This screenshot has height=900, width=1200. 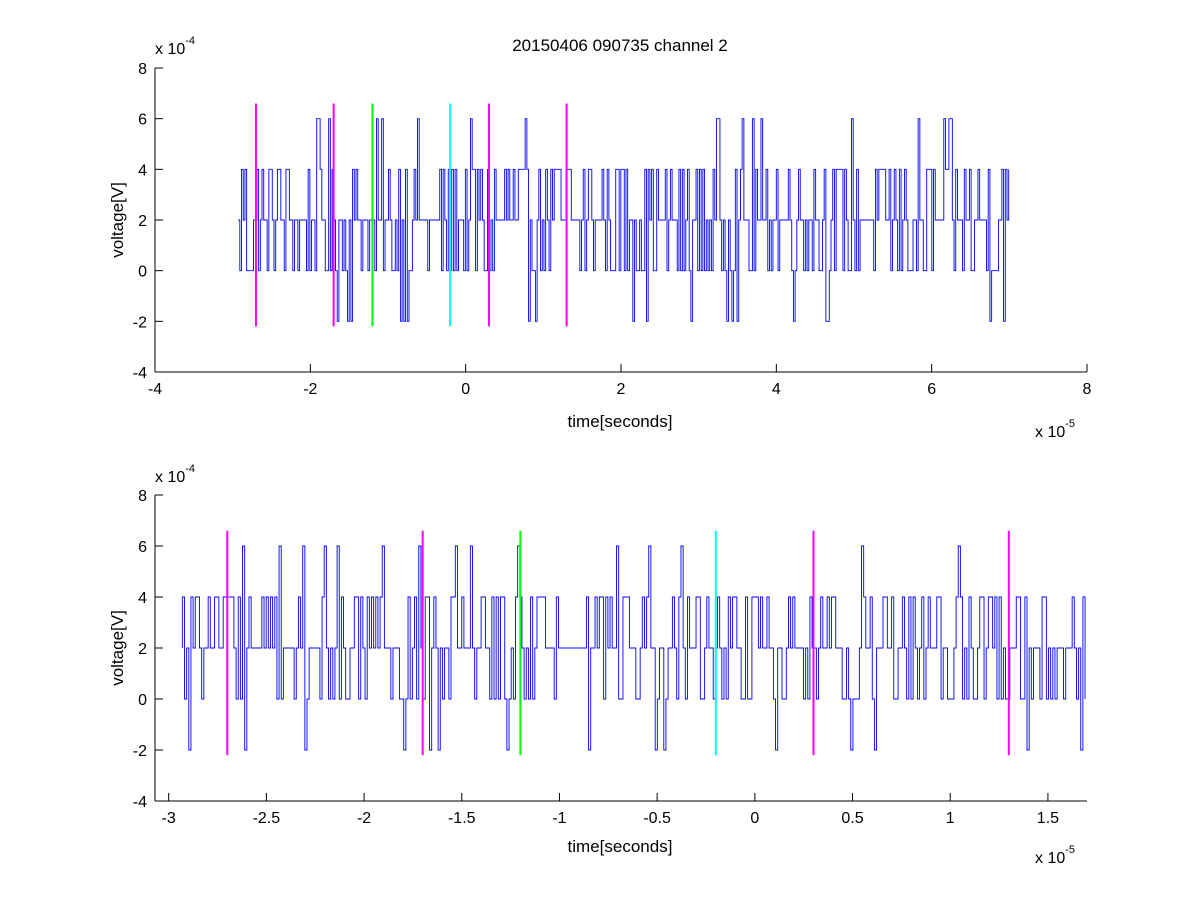 What do you see at coordinates (621, 389) in the screenshot?
I see `top-x-tick-label: 2` at bounding box center [621, 389].